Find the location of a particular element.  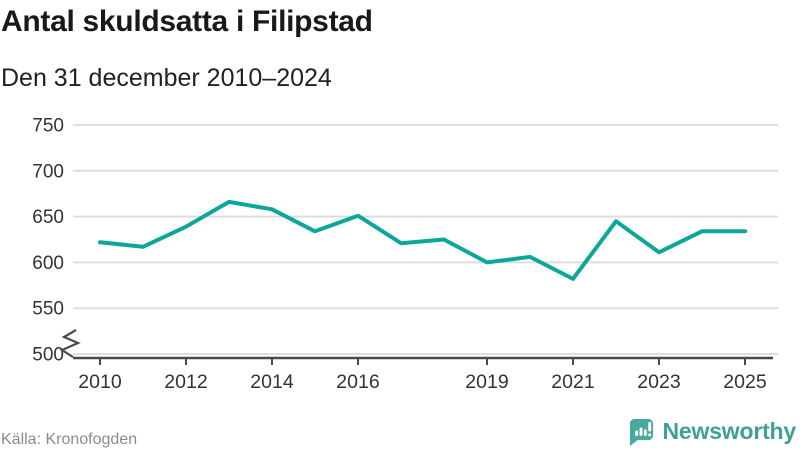

y-axis-label: 600 is located at coordinates (48, 263).